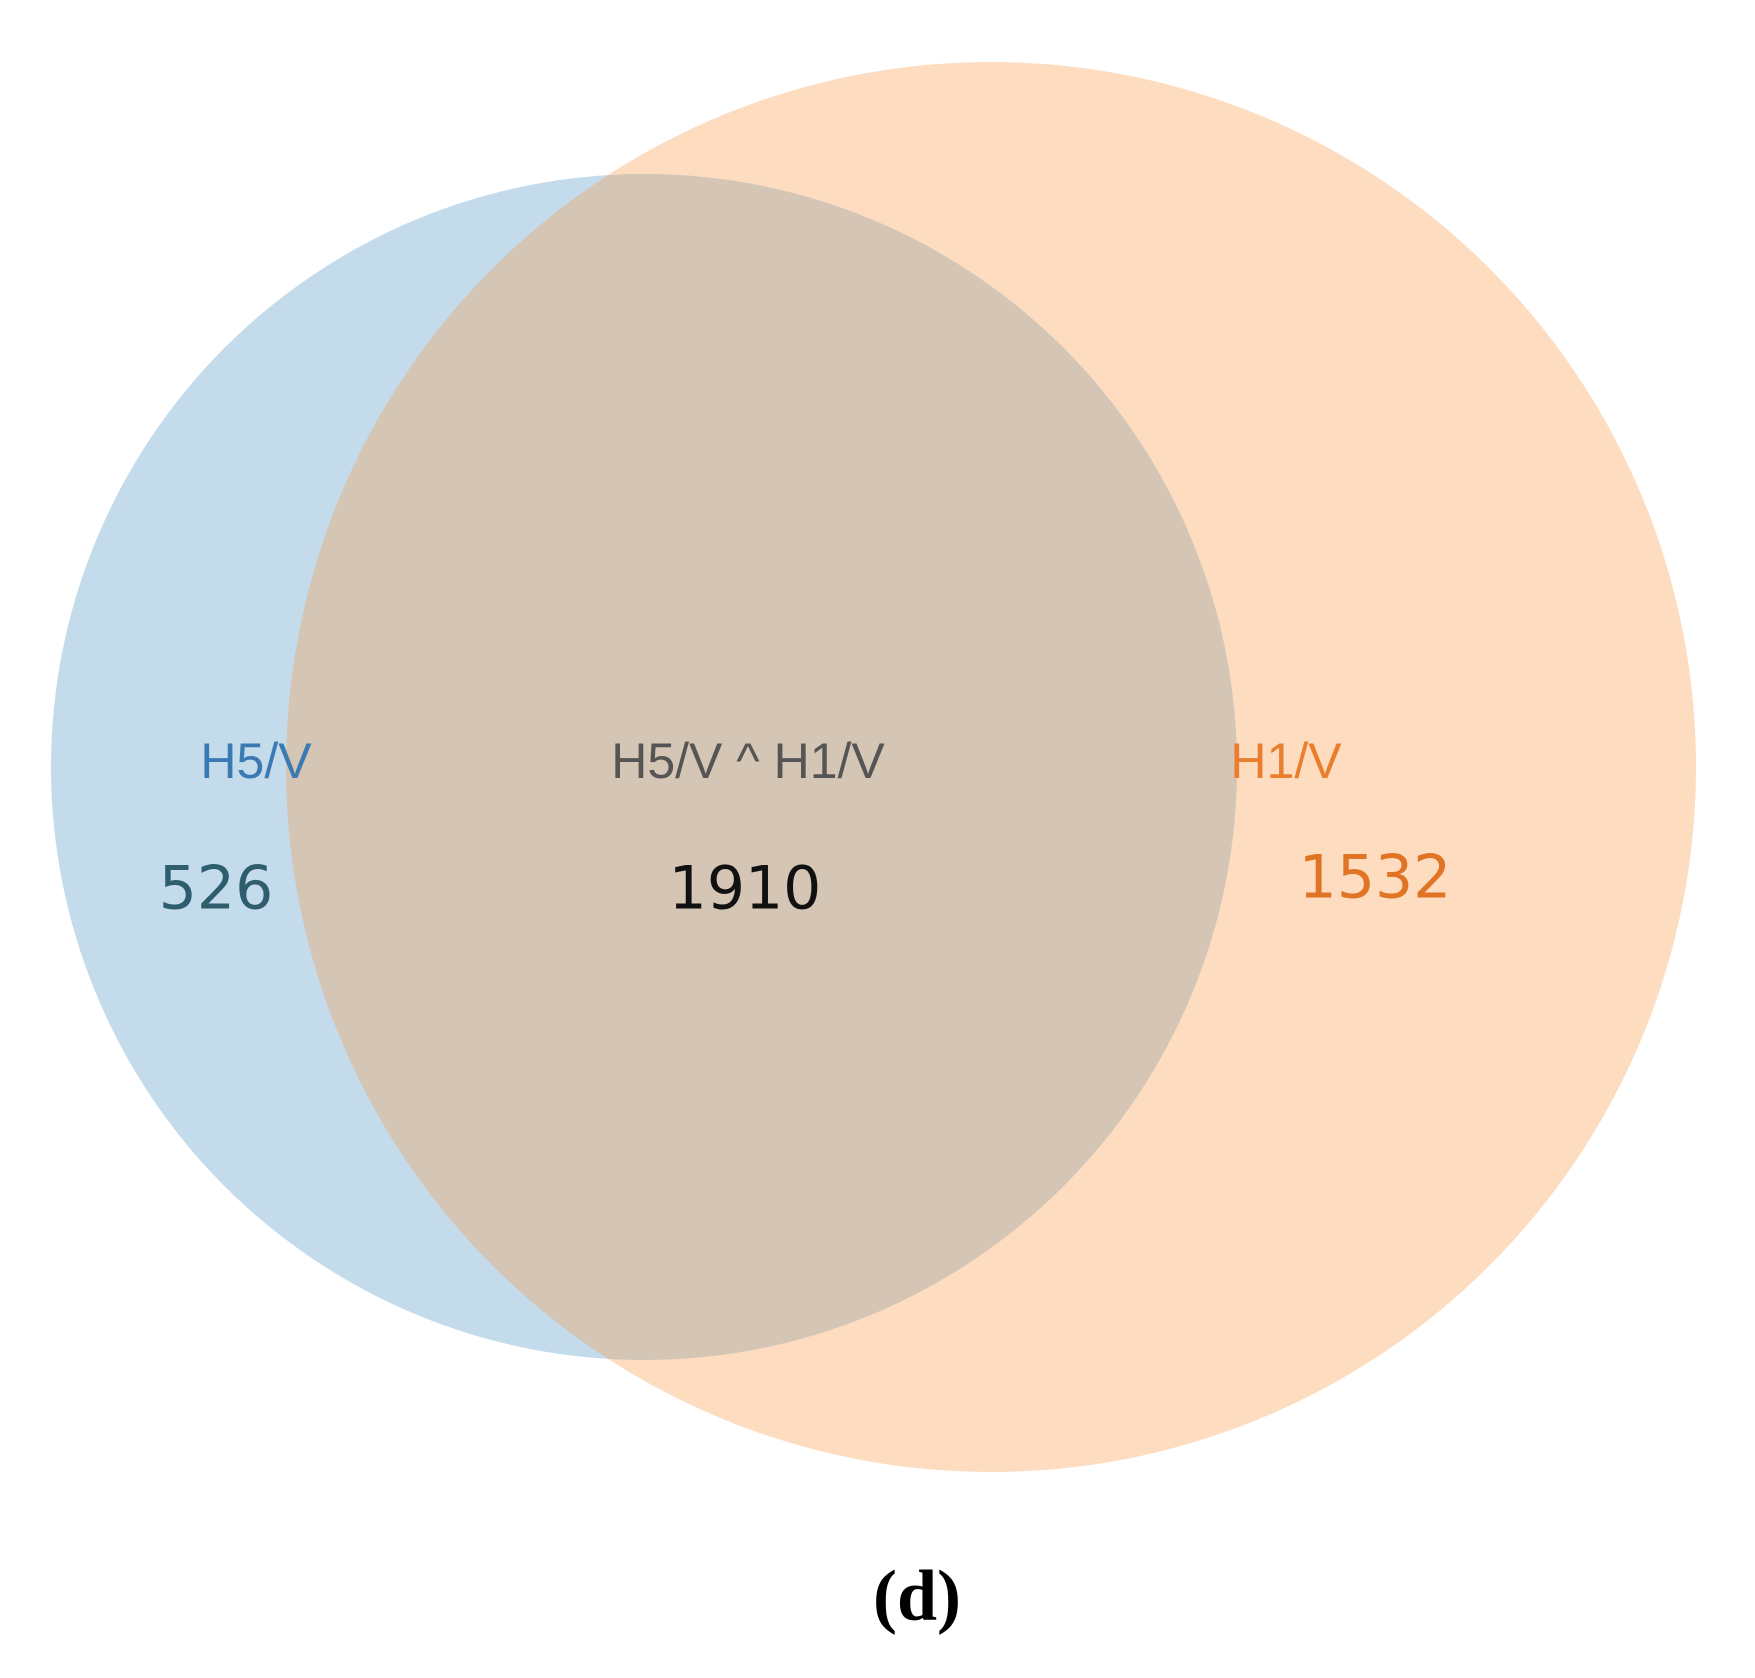 This screenshot has width=1755, height=1678. Describe the element at coordinates (216, 889) in the screenshot. I see `set-value: 526` at that location.